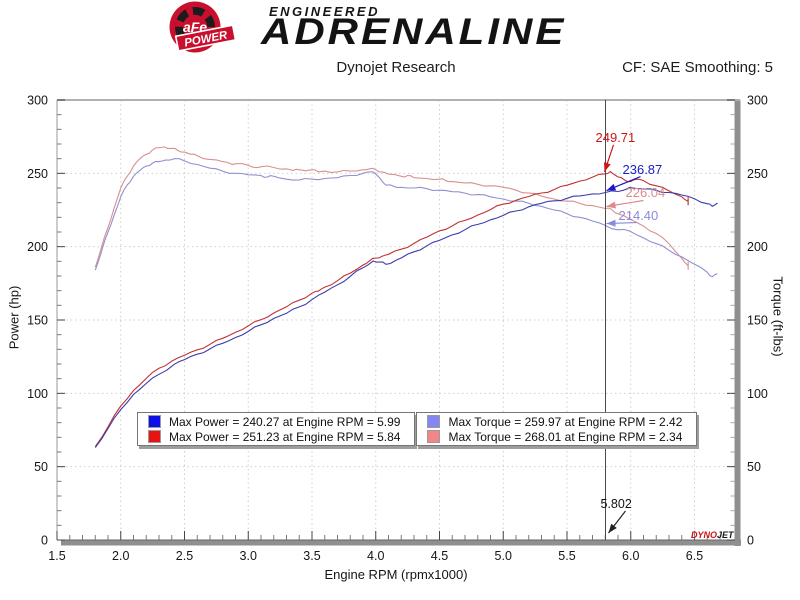  What do you see at coordinates (37, 174) in the screenshot?
I see `y-tick-label-left: 250` at bounding box center [37, 174].